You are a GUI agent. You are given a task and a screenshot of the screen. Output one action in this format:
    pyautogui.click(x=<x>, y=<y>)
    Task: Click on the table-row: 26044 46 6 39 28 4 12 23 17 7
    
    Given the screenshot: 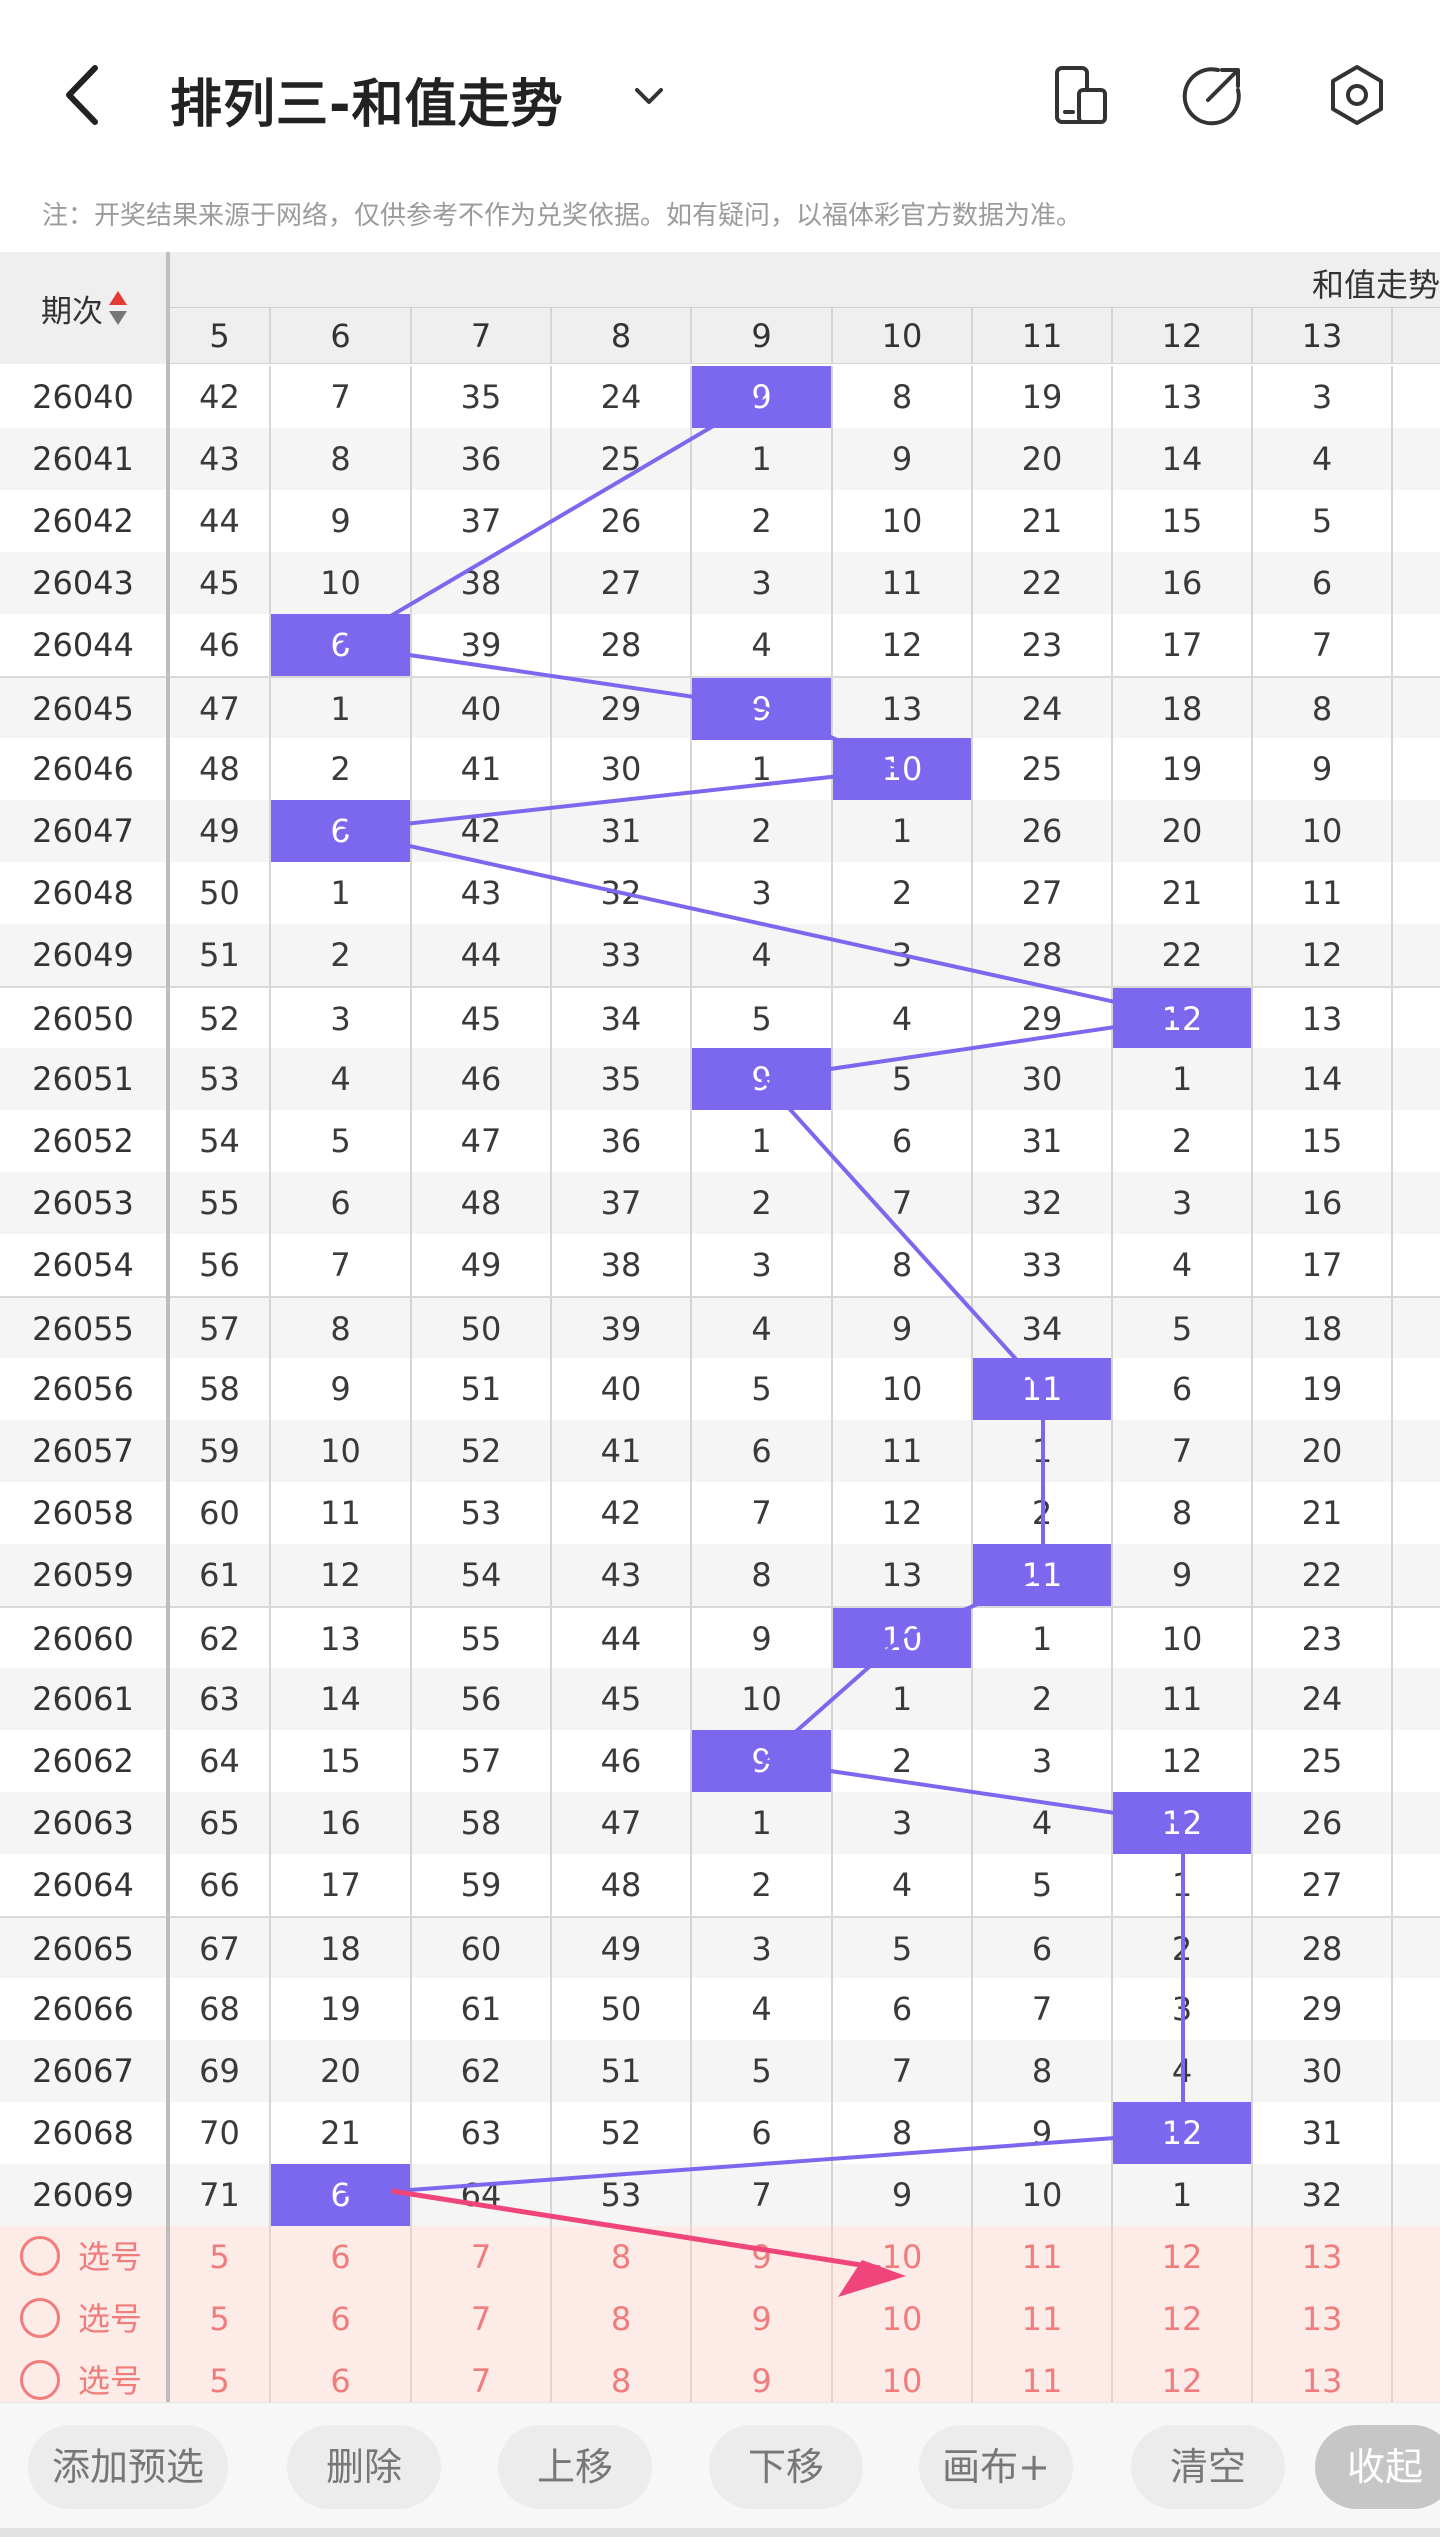 What is the action you would take?
    pyautogui.click(x=720, y=645)
    